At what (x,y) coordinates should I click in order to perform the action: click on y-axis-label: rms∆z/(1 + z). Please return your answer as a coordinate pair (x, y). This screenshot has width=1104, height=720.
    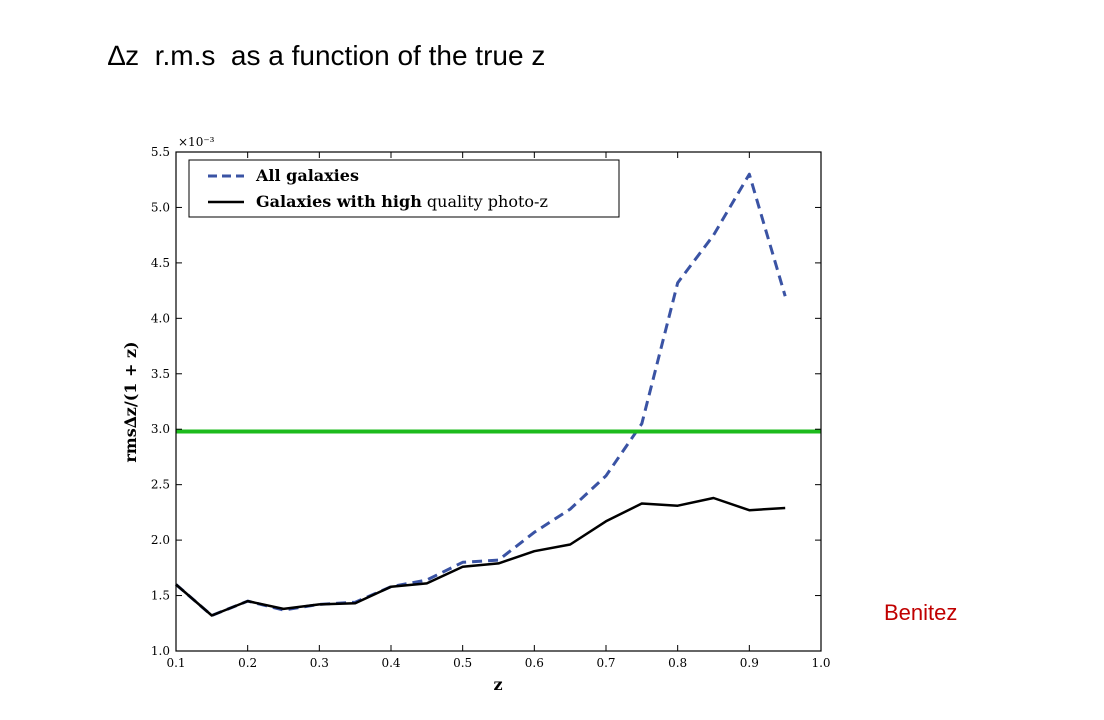
    Looking at the image, I should click on (130, 401).